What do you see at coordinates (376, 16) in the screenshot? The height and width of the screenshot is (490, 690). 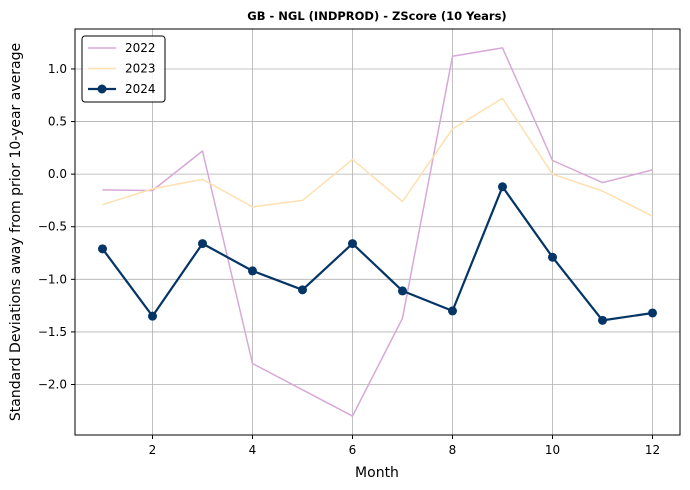 I see `chart-title: GB - NGL (INDPROD) - ZScore (10 Years)` at bounding box center [376, 16].